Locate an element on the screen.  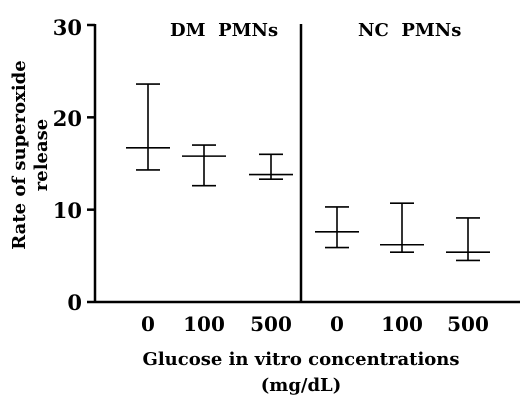
y-tick-label: 20 is located at coordinates (67, 118).